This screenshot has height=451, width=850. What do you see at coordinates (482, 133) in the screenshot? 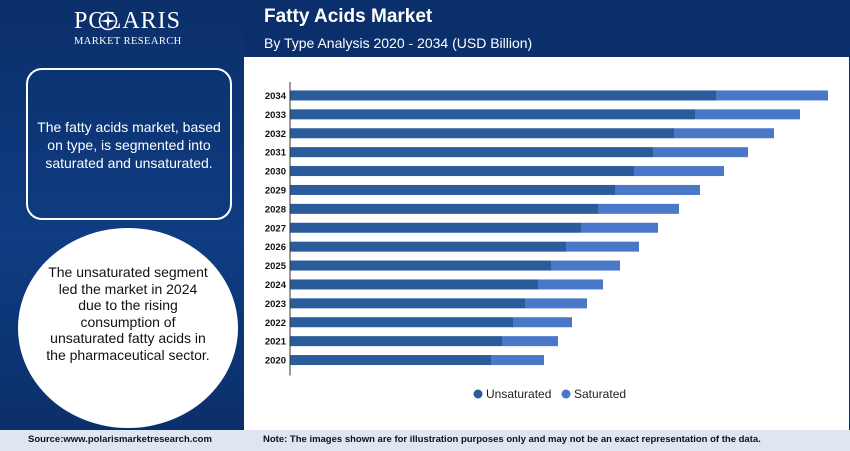
I see `bar-unsaturated-2032` at bounding box center [482, 133].